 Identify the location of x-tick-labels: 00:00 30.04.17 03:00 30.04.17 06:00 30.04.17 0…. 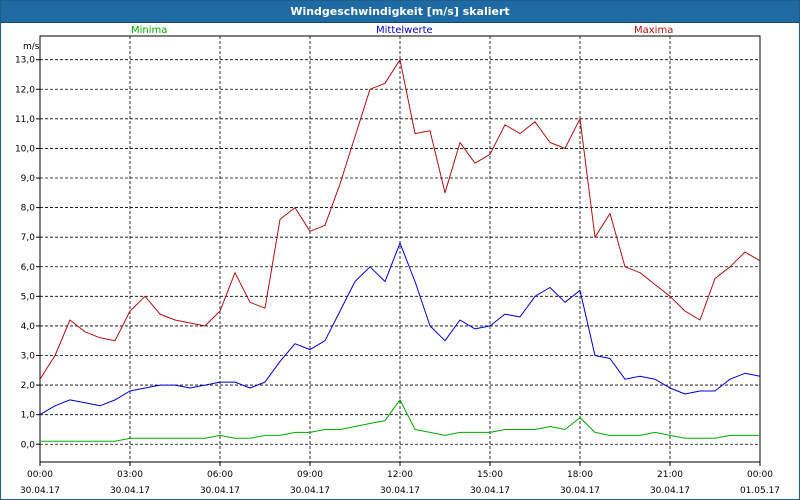
(400, 483).